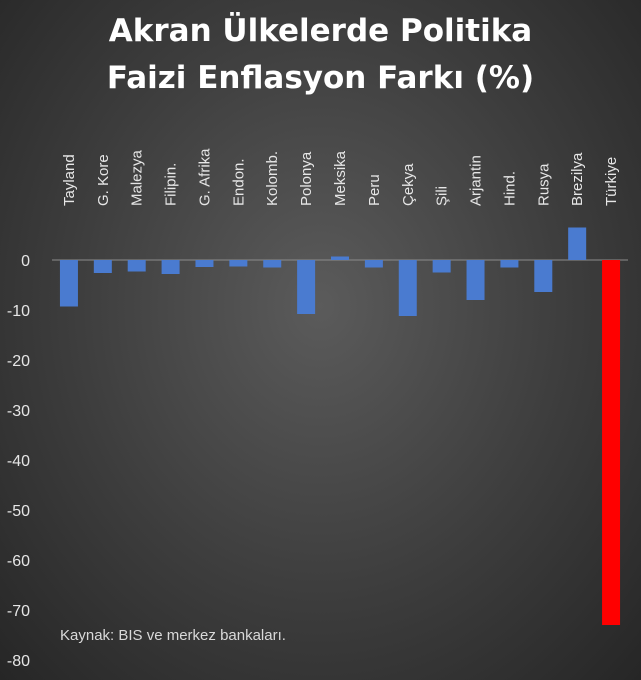 This screenshot has height=680, width=641. What do you see at coordinates (18, 561) in the screenshot?
I see `y-tick-label: -60` at bounding box center [18, 561].